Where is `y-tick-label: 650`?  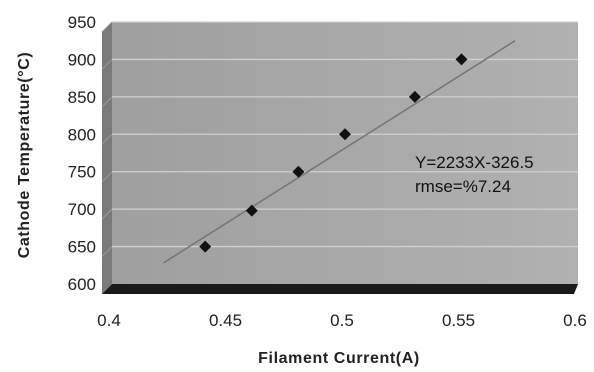 y-tick-label: 650 is located at coordinates (82, 247).